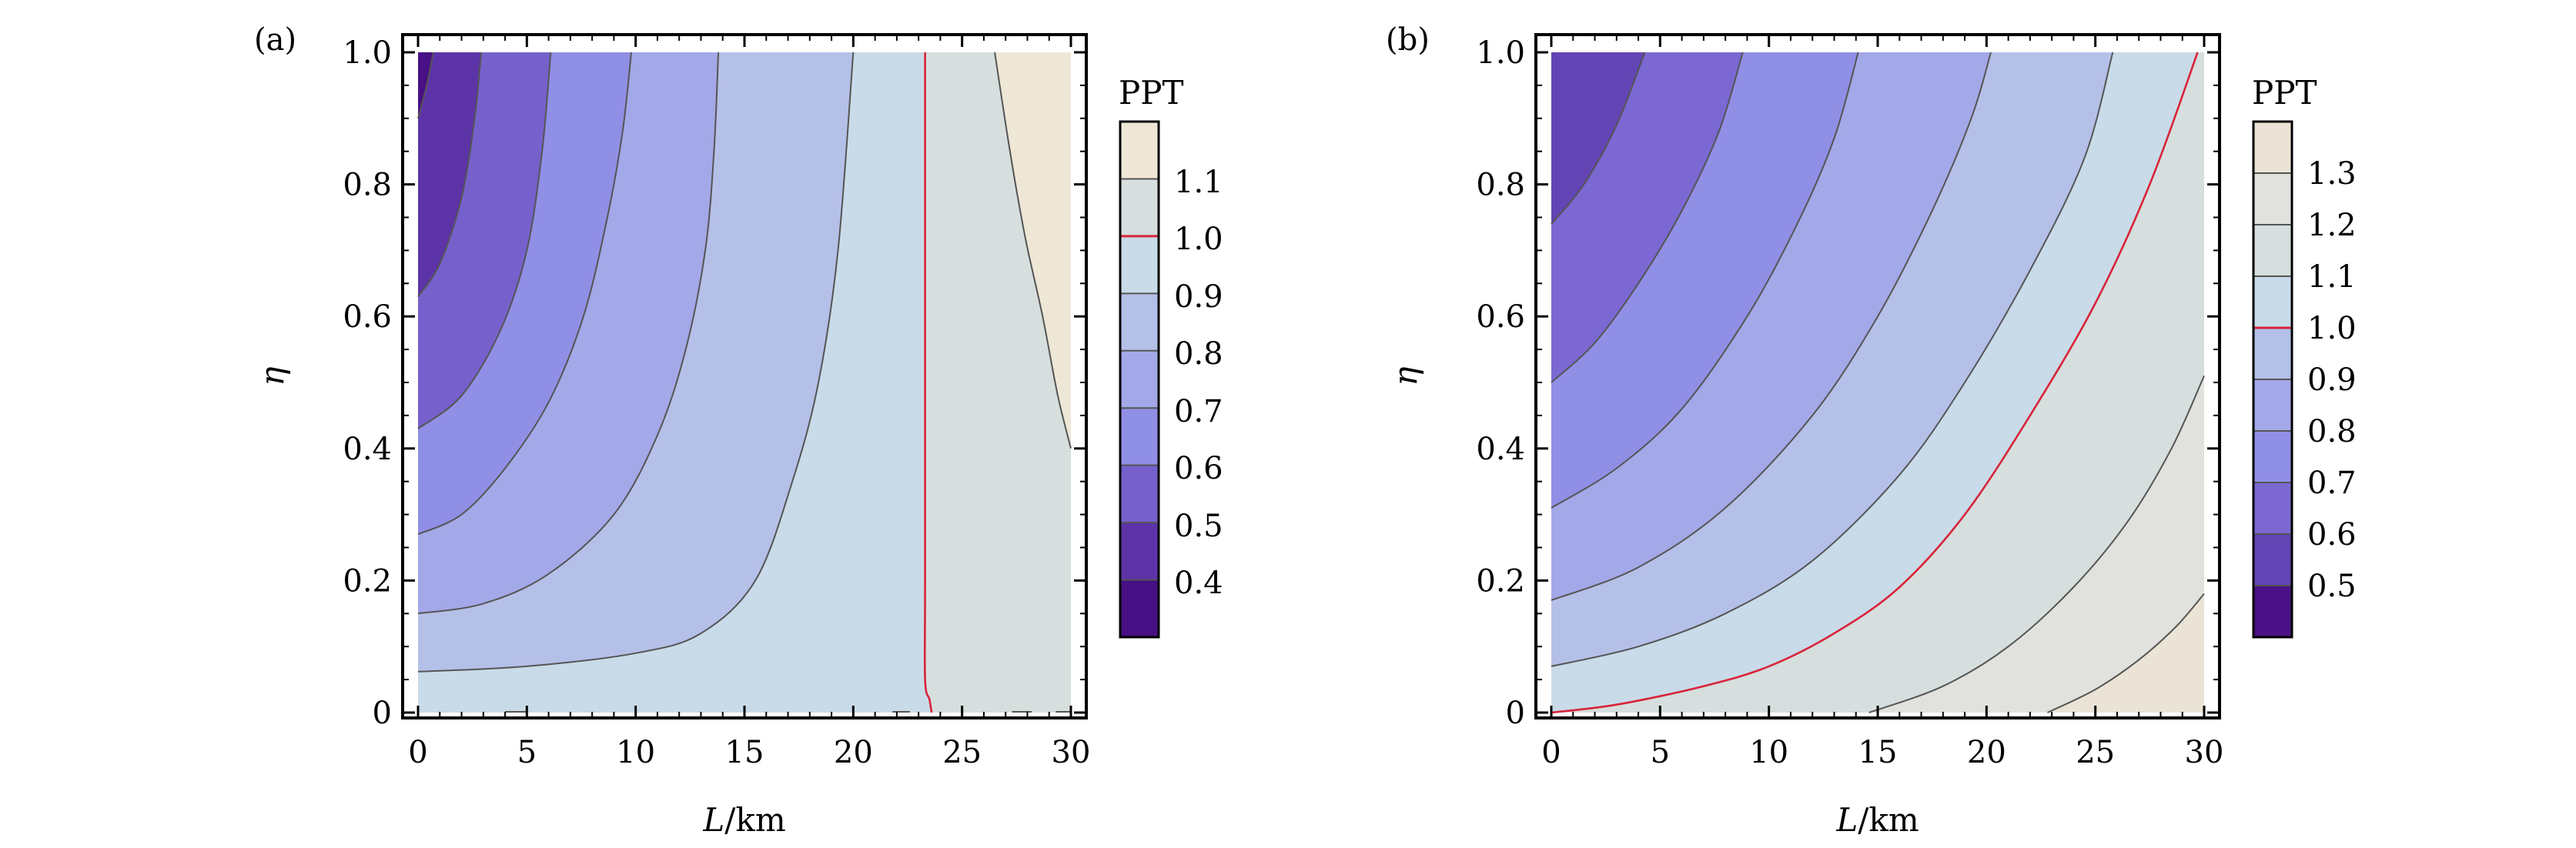  I want to click on panel-b-colorbar, so click(2272, 379).